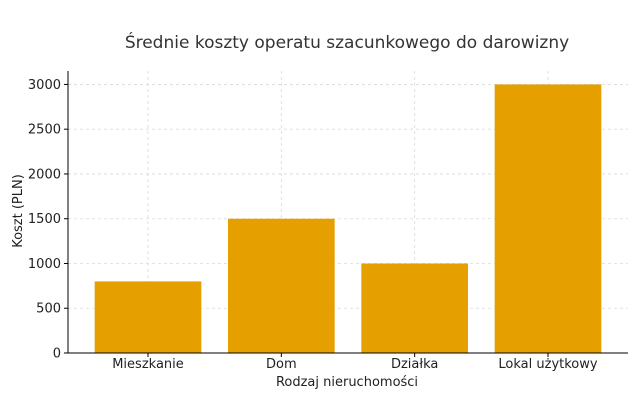  What do you see at coordinates (44, 85) in the screenshot?
I see `y-tick-label: 3000` at bounding box center [44, 85].